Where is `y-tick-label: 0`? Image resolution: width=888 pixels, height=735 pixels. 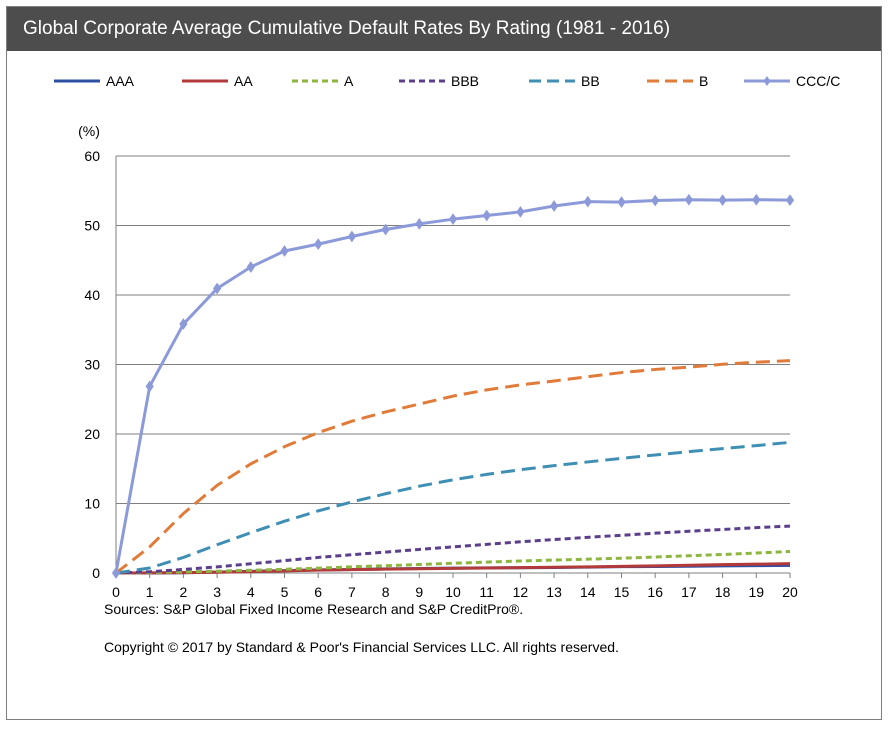 y-tick-label: 0 is located at coordinates (96, 573).